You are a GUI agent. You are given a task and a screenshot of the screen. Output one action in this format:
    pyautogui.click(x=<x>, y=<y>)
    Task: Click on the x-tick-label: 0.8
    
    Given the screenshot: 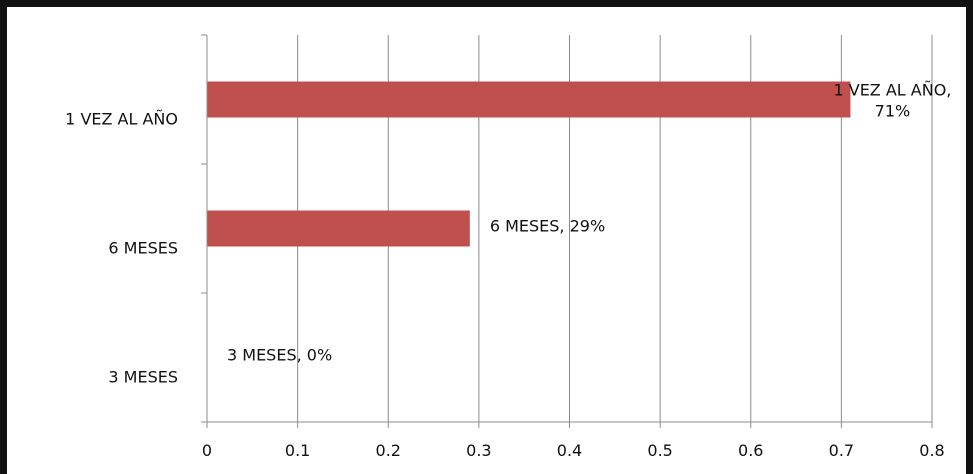 What is the action you would take?
    pyautogui.click(x=931, y=450)
    